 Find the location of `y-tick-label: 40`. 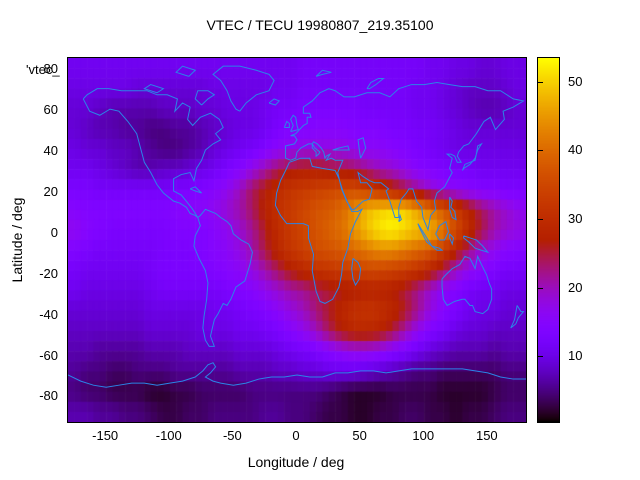

y-tick-label: 40 is located at coordinates (50, 151).